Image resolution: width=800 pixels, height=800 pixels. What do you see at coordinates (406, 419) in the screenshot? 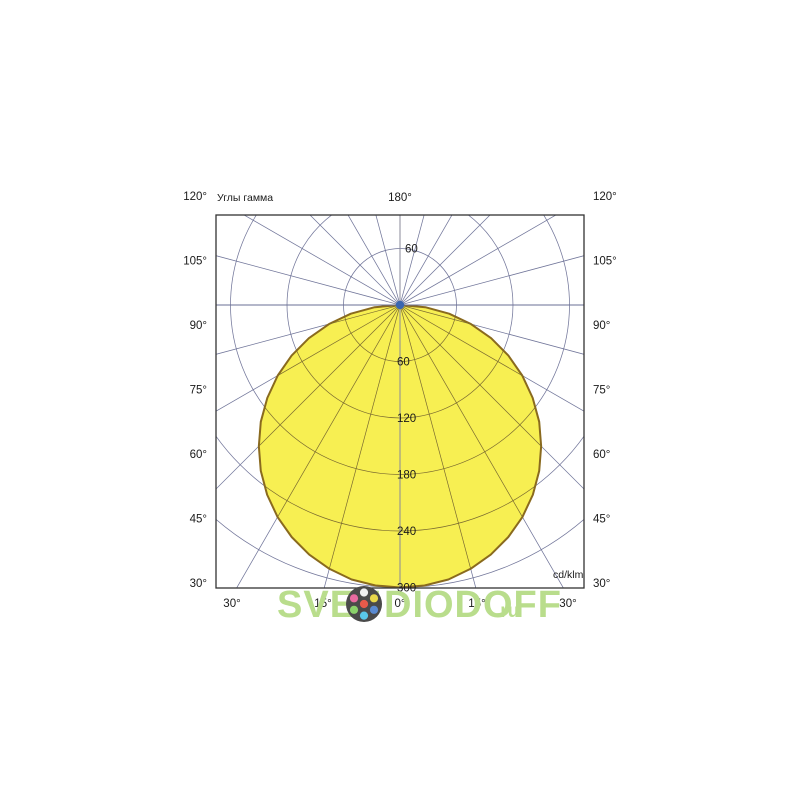
I see `radial-tick-label: 120` at bounding box center [406, 419].